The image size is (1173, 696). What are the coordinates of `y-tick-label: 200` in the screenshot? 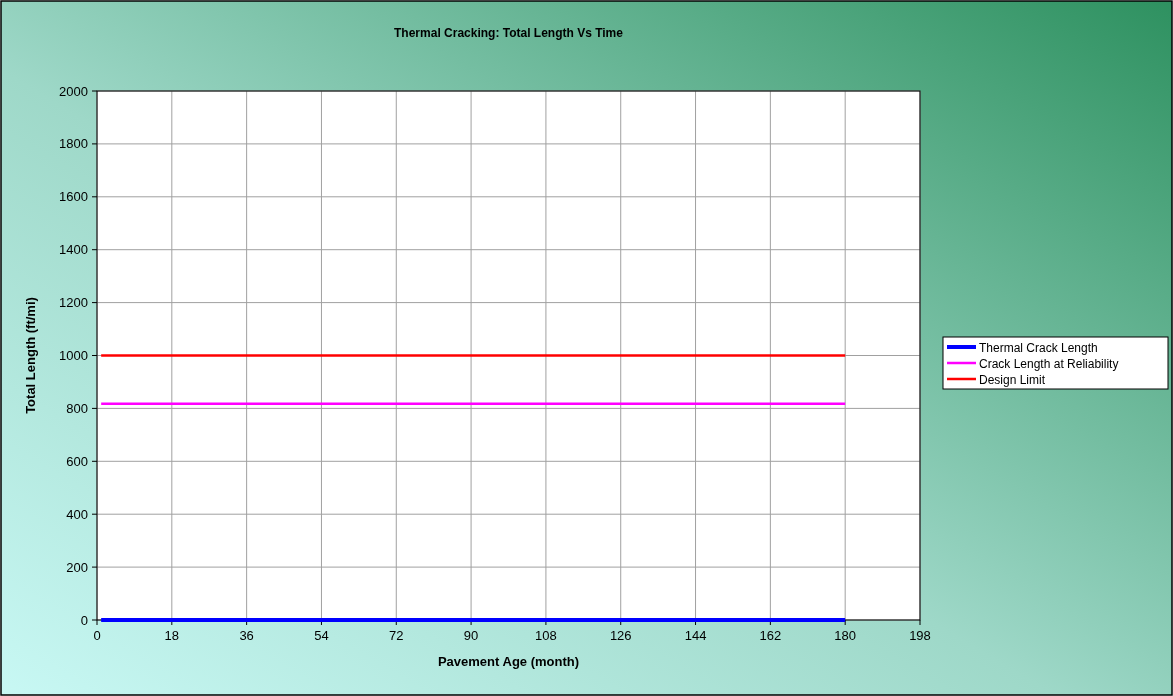 It's located at (77, 567).